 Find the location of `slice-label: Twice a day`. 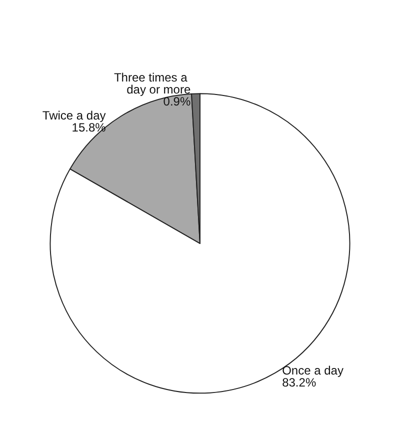

slice-label: Twice a day is located at coordinates (74, 115).